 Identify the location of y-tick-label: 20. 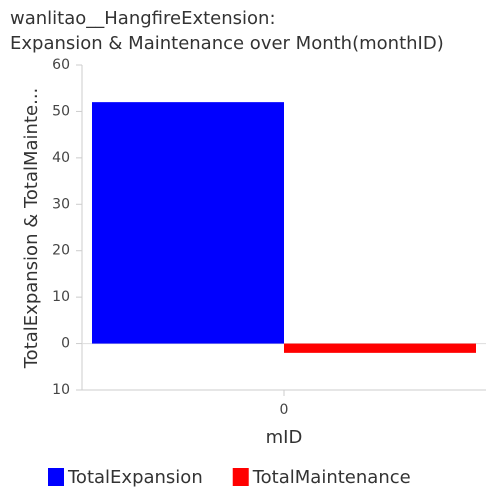
(61, 251).